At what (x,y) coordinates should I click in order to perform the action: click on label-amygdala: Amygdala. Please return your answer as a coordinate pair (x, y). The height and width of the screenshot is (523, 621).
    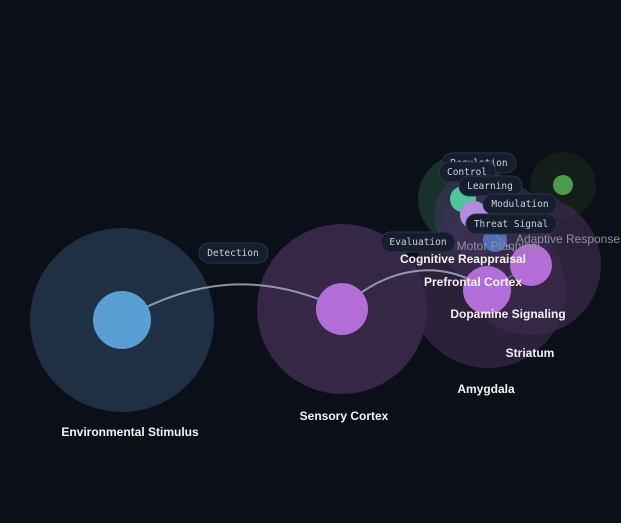
    Looking at the image, I should click on (486, 389).